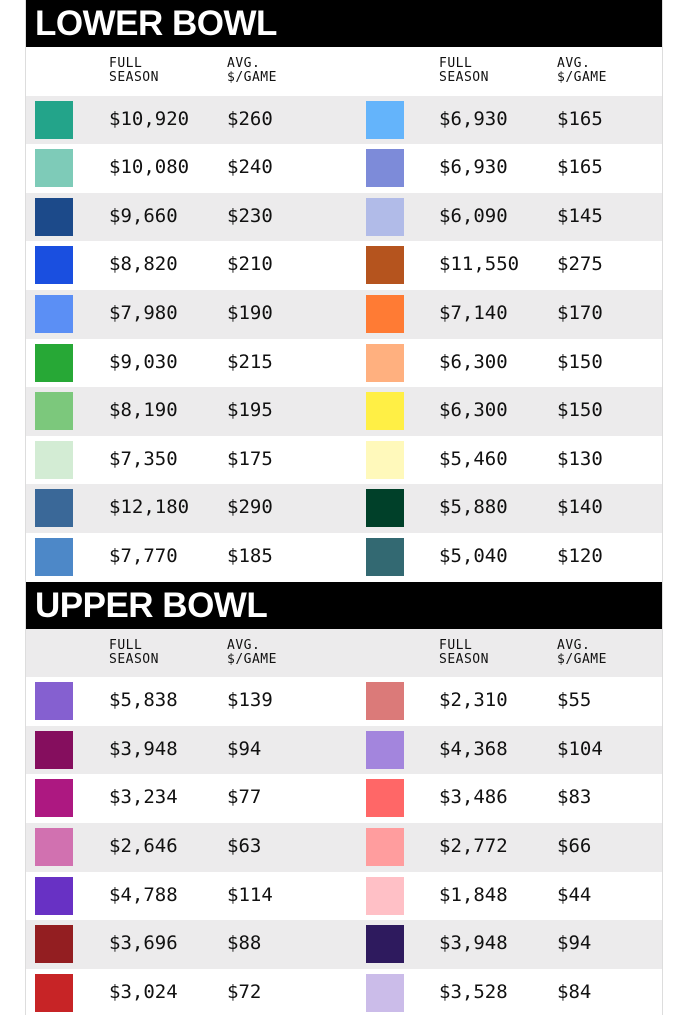  What do you see at coordinates (473, 894) in the screenshot?
I see `full-season-price: $1,848` at bounding box center [473, 894].